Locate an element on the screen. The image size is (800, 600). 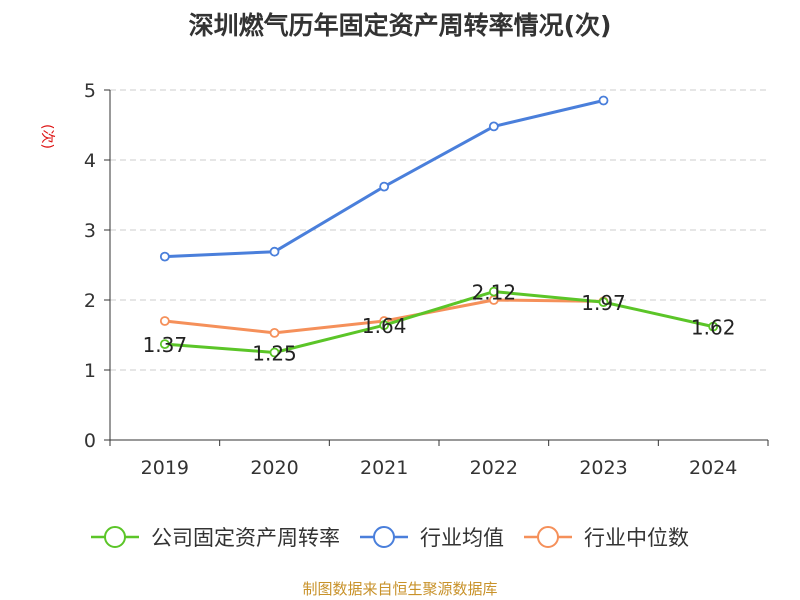
legend-item: 行业均值 is located at coordinates (432, 538).